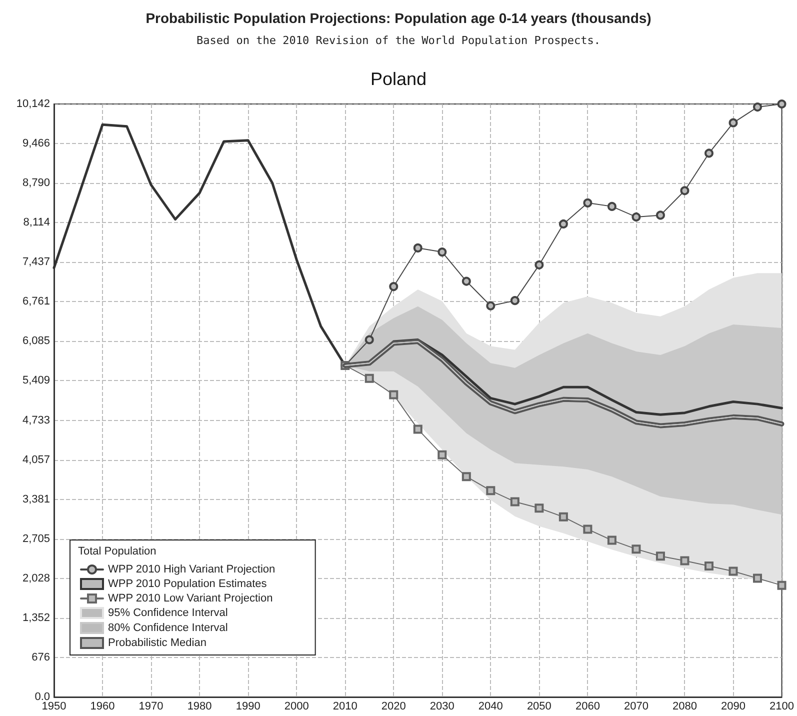  I want to click on chart-subtitle: Based on the 2010 Revision of the World Population Prospects., so click(398, 40).